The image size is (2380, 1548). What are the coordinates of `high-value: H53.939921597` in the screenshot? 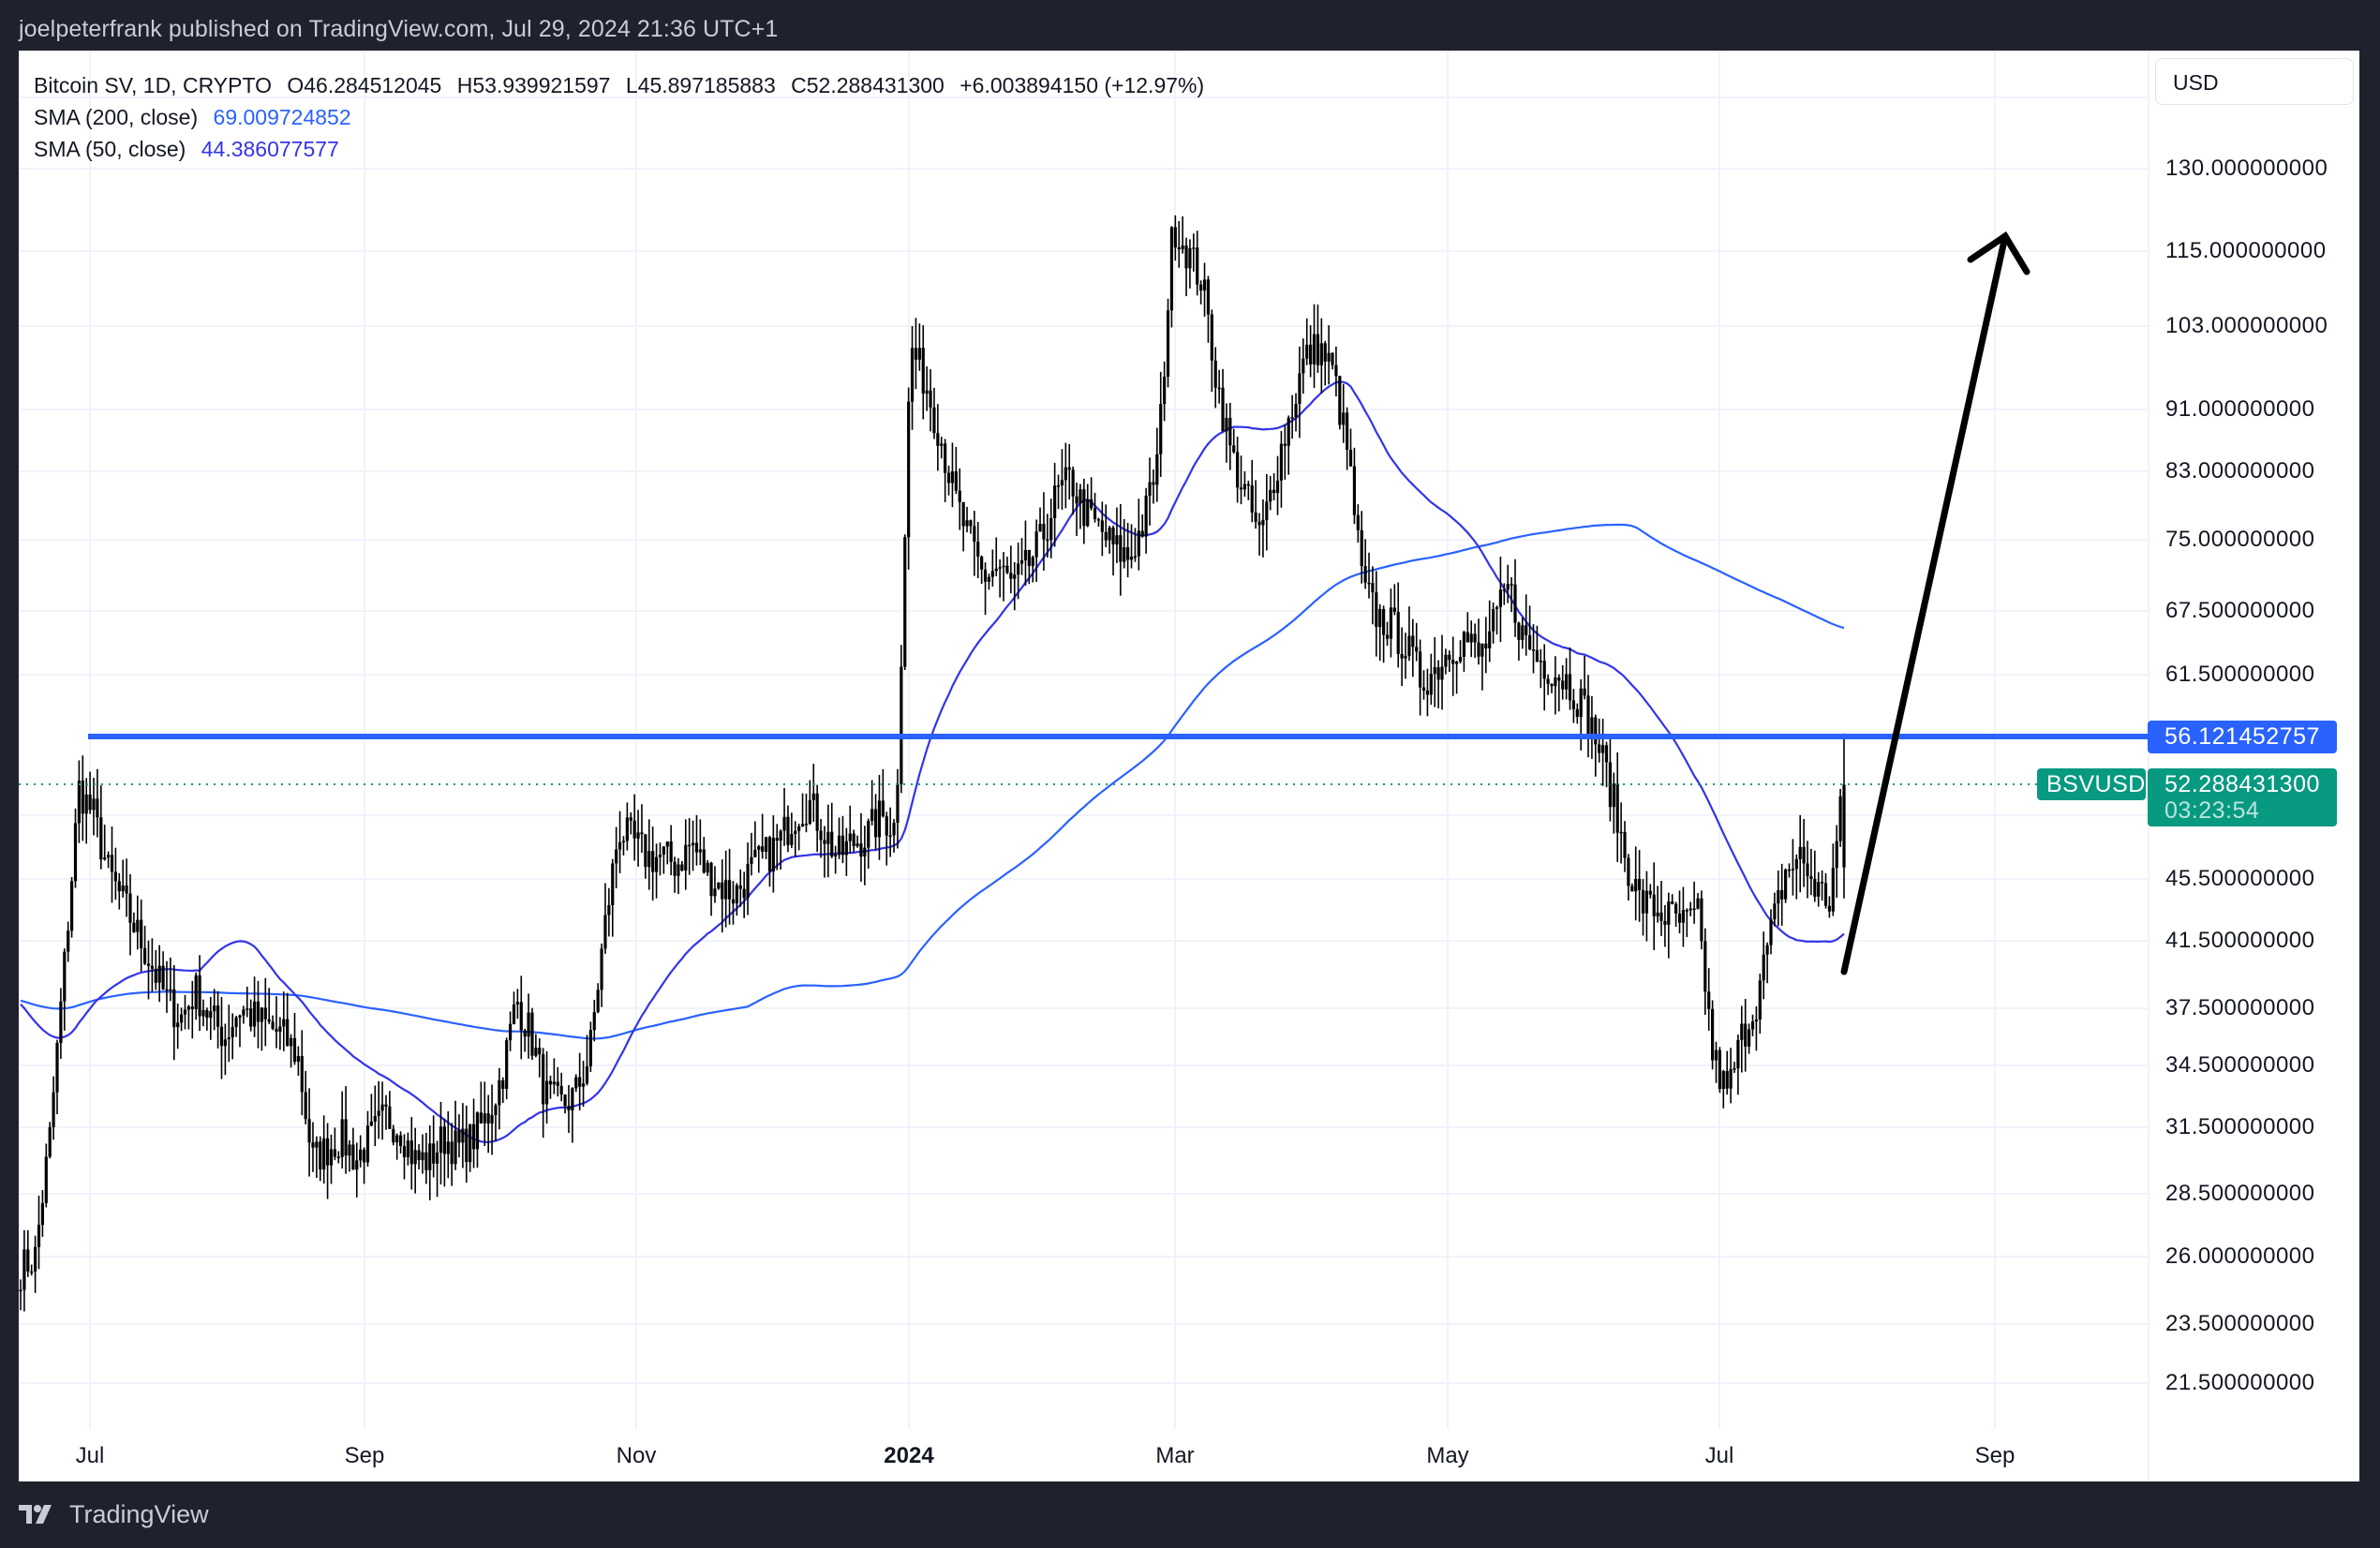 It's located at (533, 85).